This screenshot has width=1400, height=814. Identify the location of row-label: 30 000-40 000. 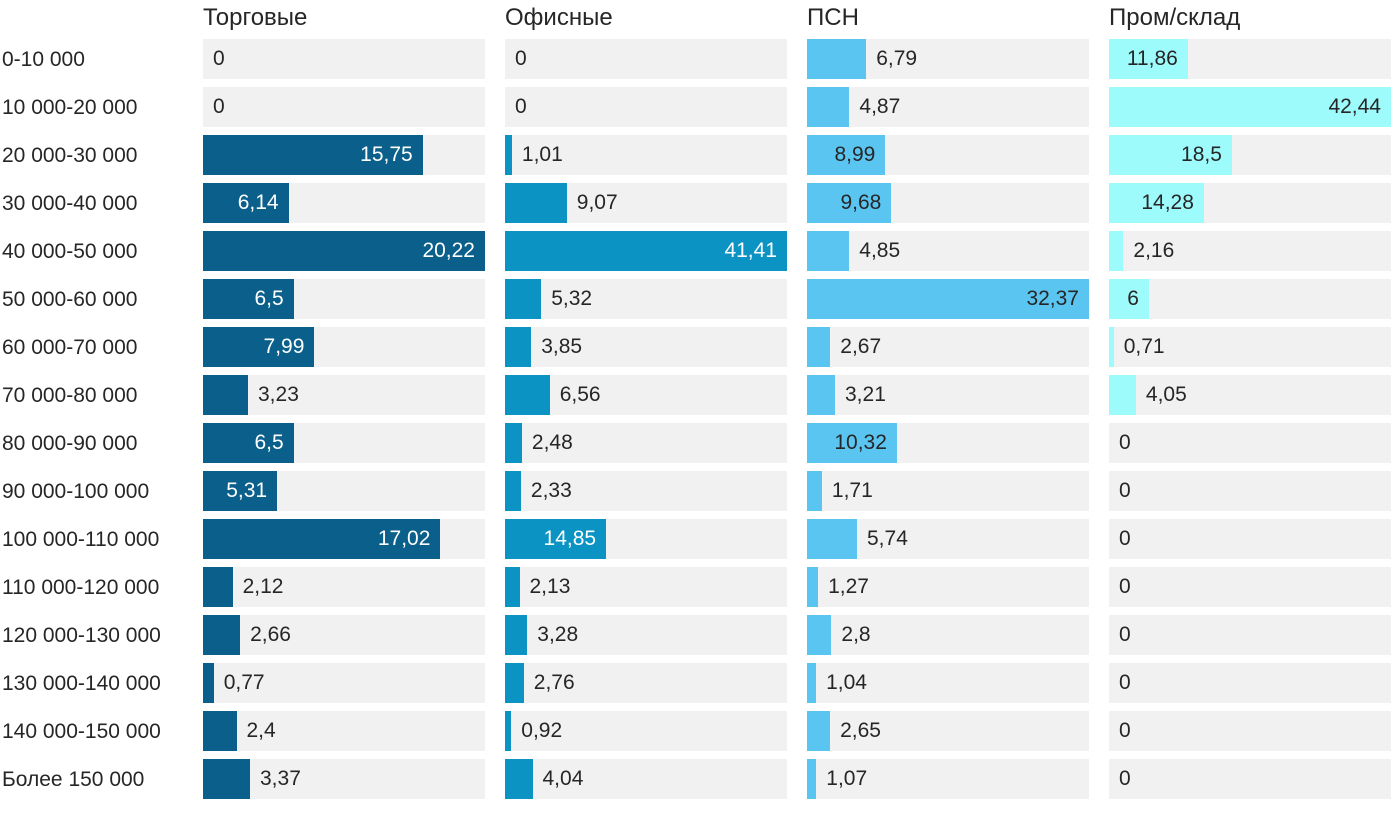
(70, 203).